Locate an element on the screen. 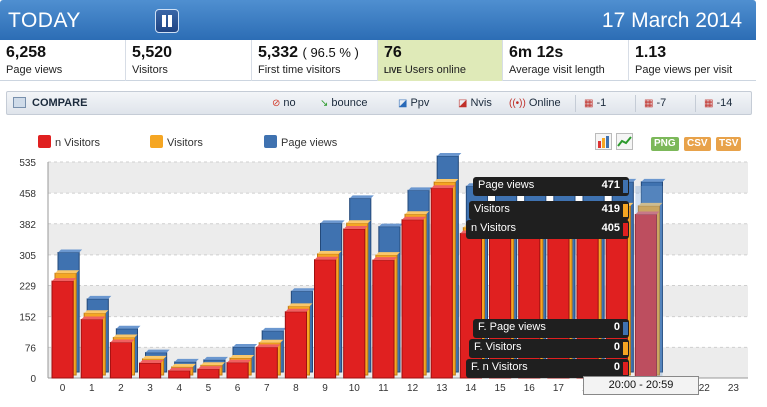  bar-chart-type-icon is located at coordinates (603, 141).